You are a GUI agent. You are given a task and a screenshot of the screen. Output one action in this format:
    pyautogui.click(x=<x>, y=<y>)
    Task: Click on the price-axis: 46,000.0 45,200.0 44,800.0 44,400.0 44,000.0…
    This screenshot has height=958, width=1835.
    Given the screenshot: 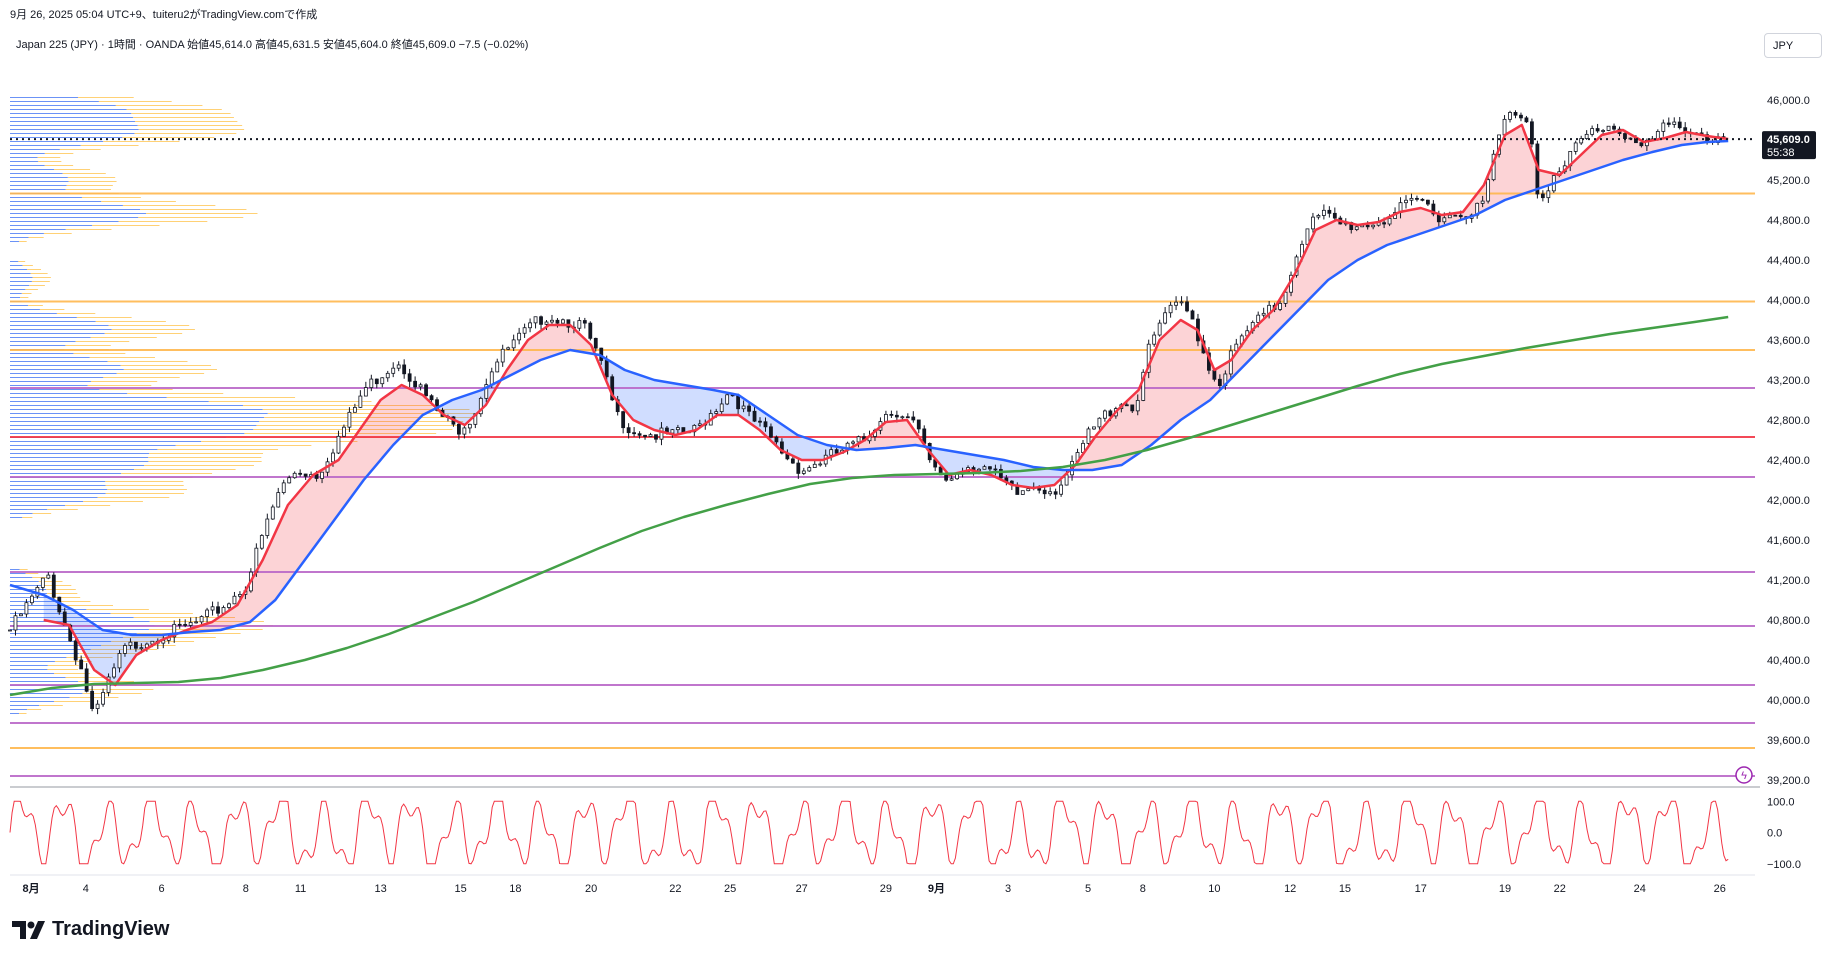 What is the action you would take?
    pyautogui.click(x=1788, y=441)
    